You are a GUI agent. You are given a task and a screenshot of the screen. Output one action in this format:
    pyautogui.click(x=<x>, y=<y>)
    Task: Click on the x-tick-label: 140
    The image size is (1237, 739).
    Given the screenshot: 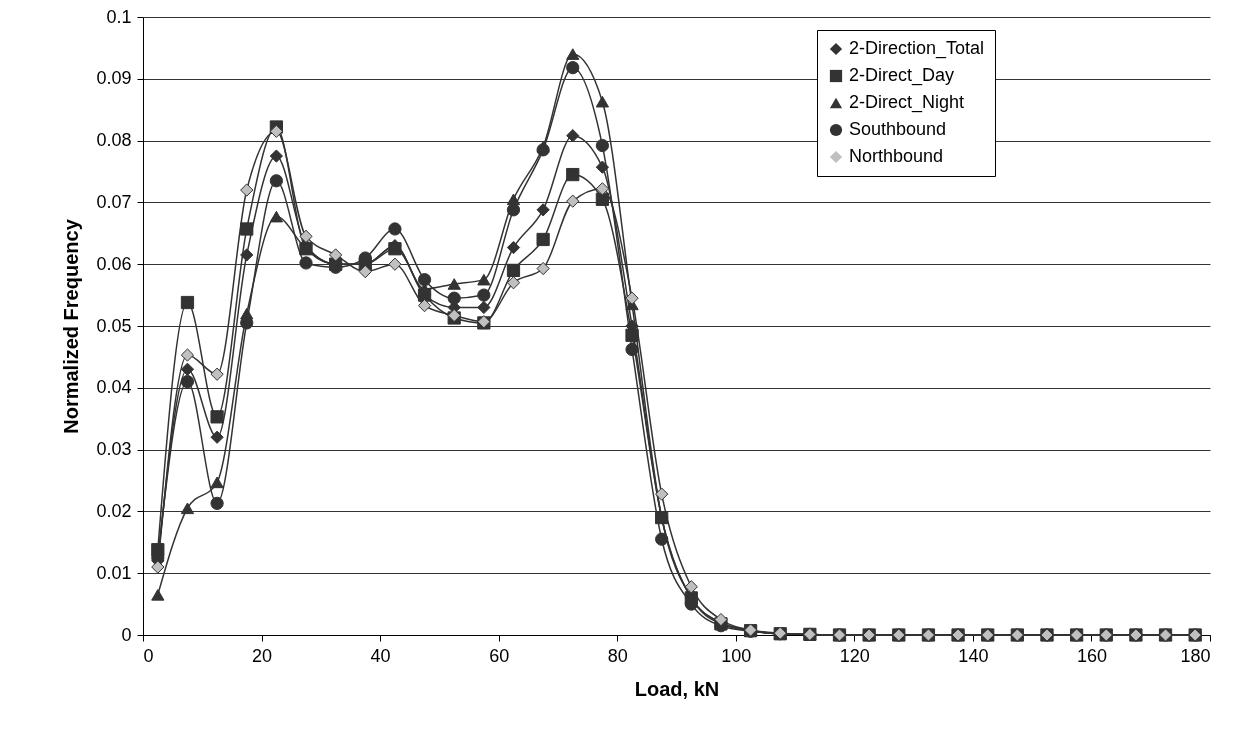 What is the action you would take?
    pyautogui.click(x=973, y=655)
    